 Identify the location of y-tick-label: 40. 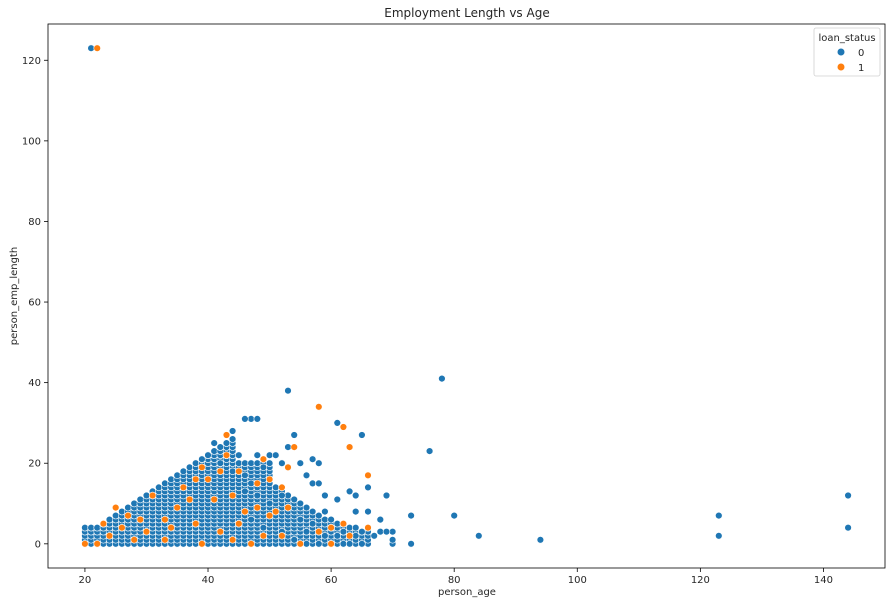
(34, 383).